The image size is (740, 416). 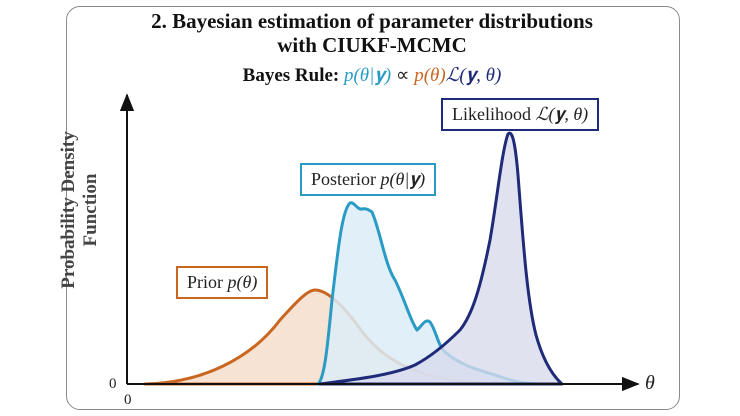 I want to click on bayes-rule-proportional: ∝, so click(x=402, y=75).